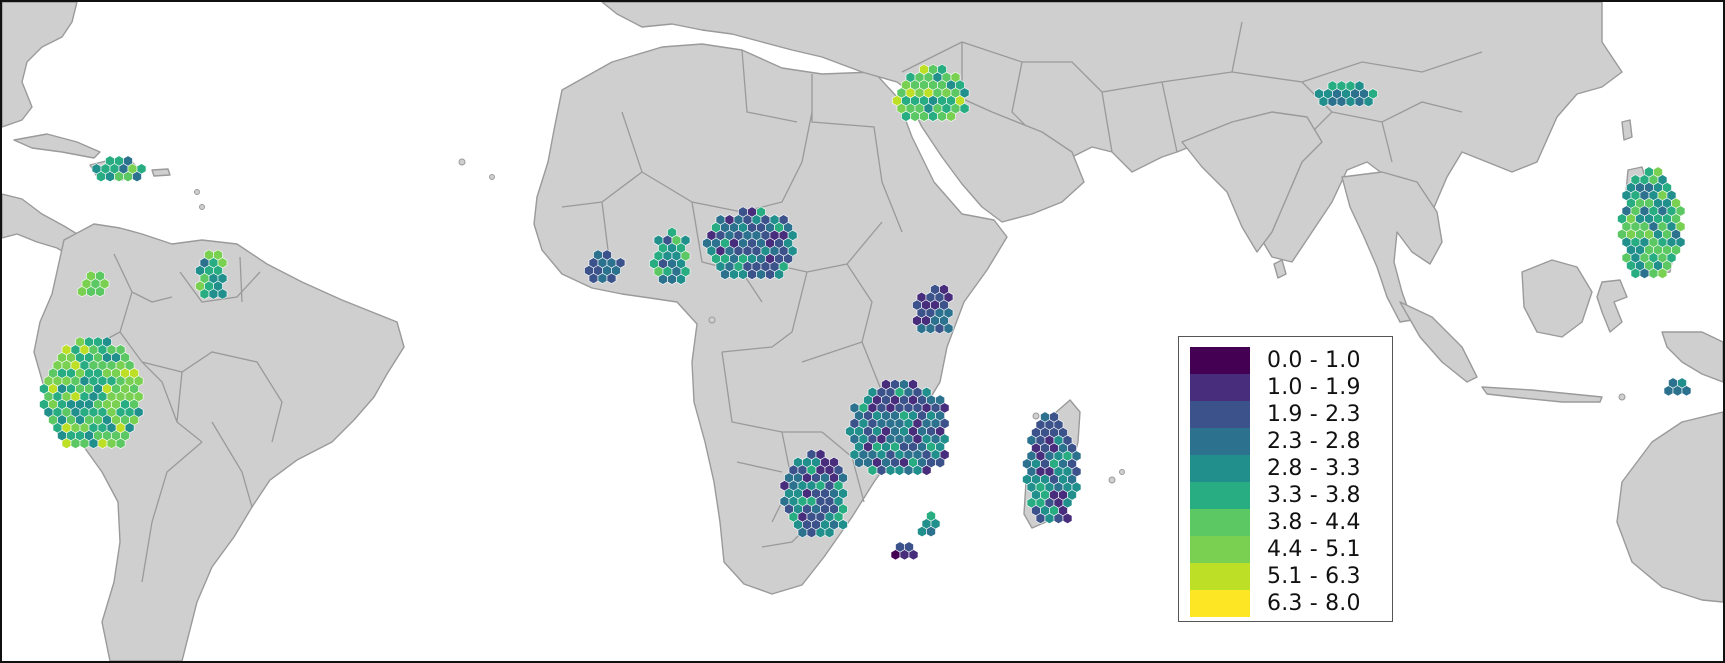 The width and height of the screenshot is (1725, 663). Describe the element at coordinates (995, 158) in the screenshot. I see `arabia-land` at that location.